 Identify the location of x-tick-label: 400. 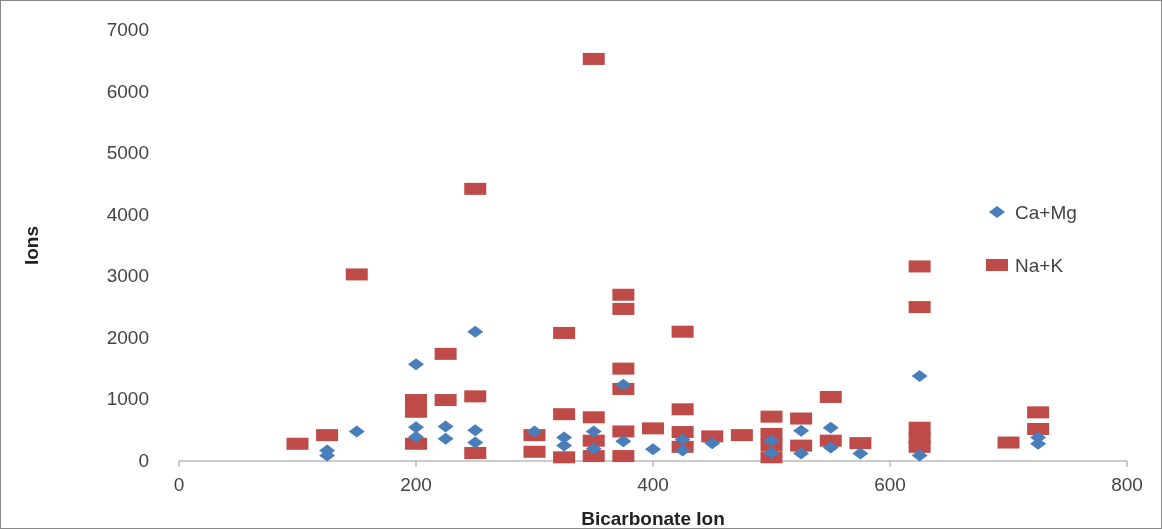
(653, 484).